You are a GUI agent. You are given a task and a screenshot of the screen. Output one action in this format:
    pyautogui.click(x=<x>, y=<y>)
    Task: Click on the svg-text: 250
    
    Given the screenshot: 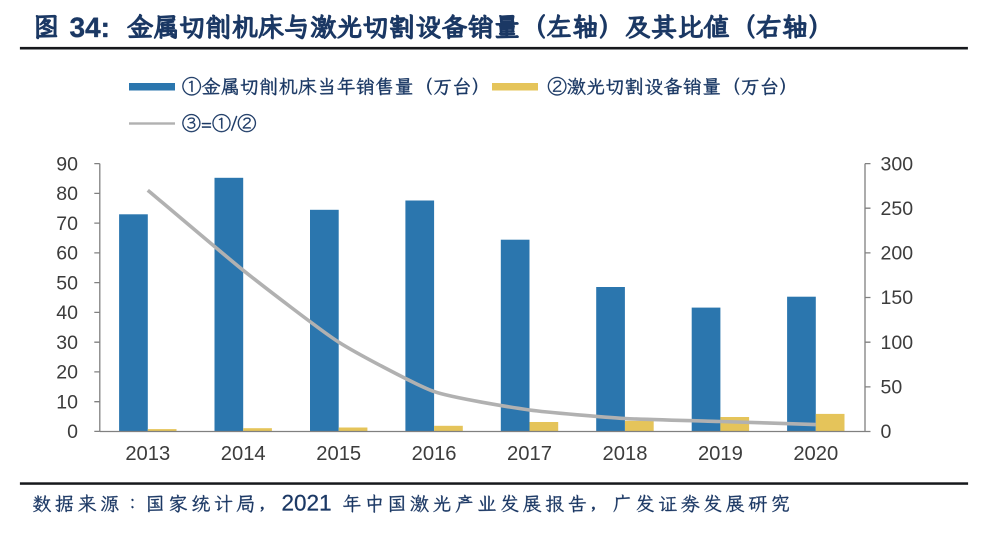 What is the action you would take?
    pyautogui.click(x=897, y=209)
    